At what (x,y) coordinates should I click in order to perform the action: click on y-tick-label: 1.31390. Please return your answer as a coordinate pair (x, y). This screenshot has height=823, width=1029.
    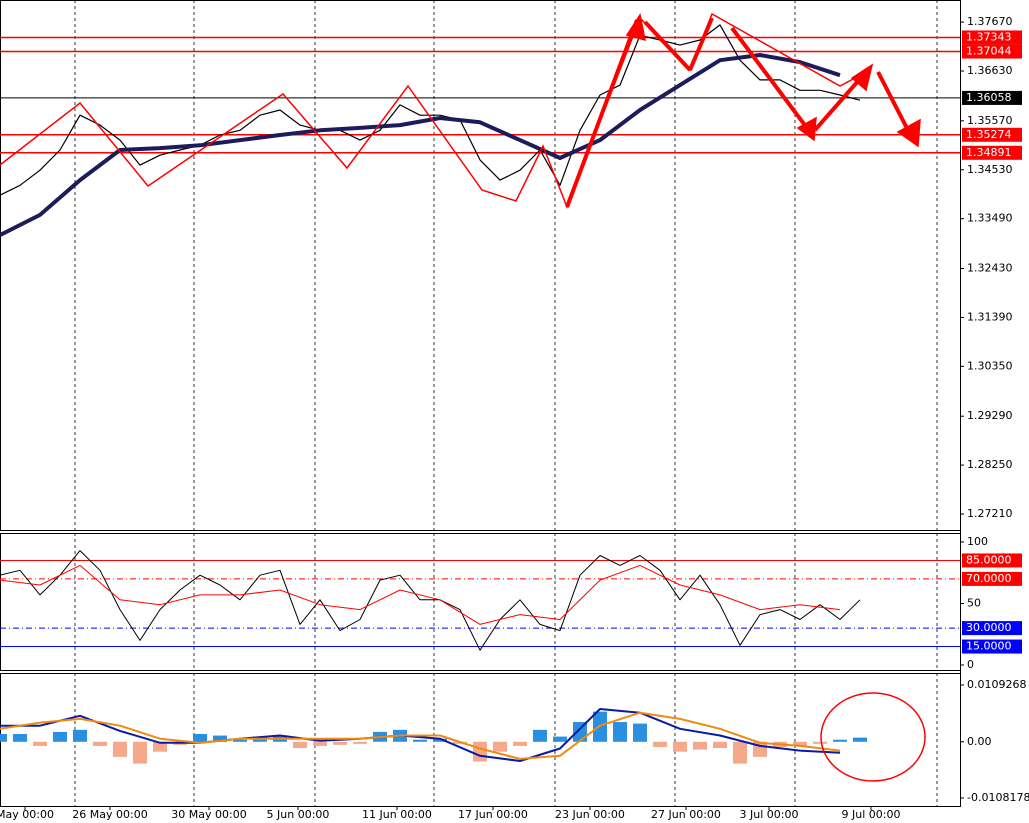
    Looking at the image, I should click on (990, 316).